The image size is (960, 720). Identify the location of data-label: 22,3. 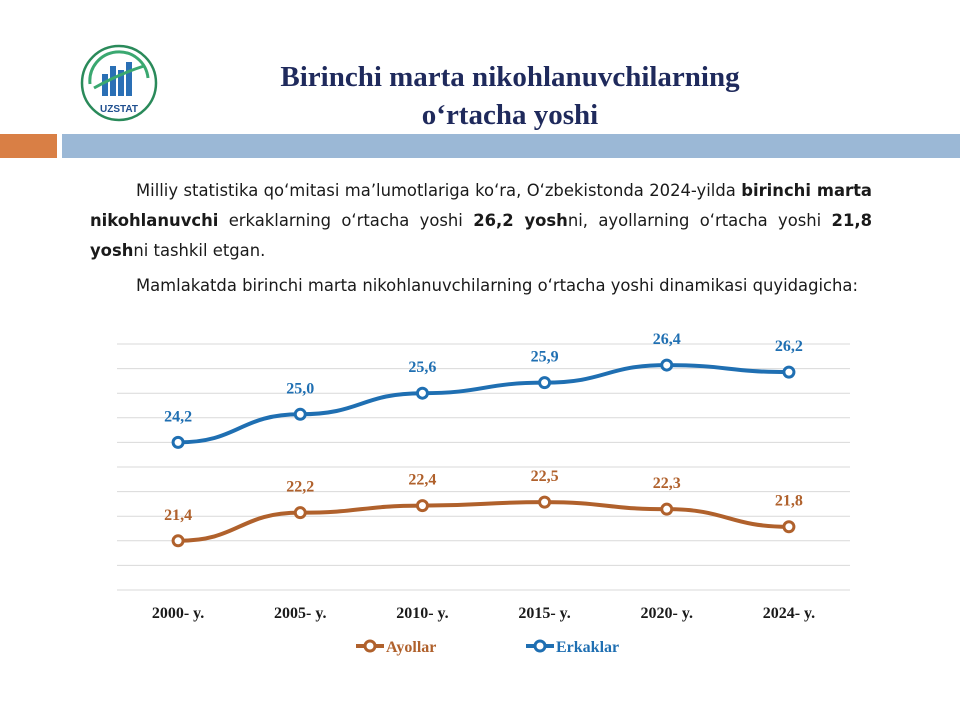
(667, 483).